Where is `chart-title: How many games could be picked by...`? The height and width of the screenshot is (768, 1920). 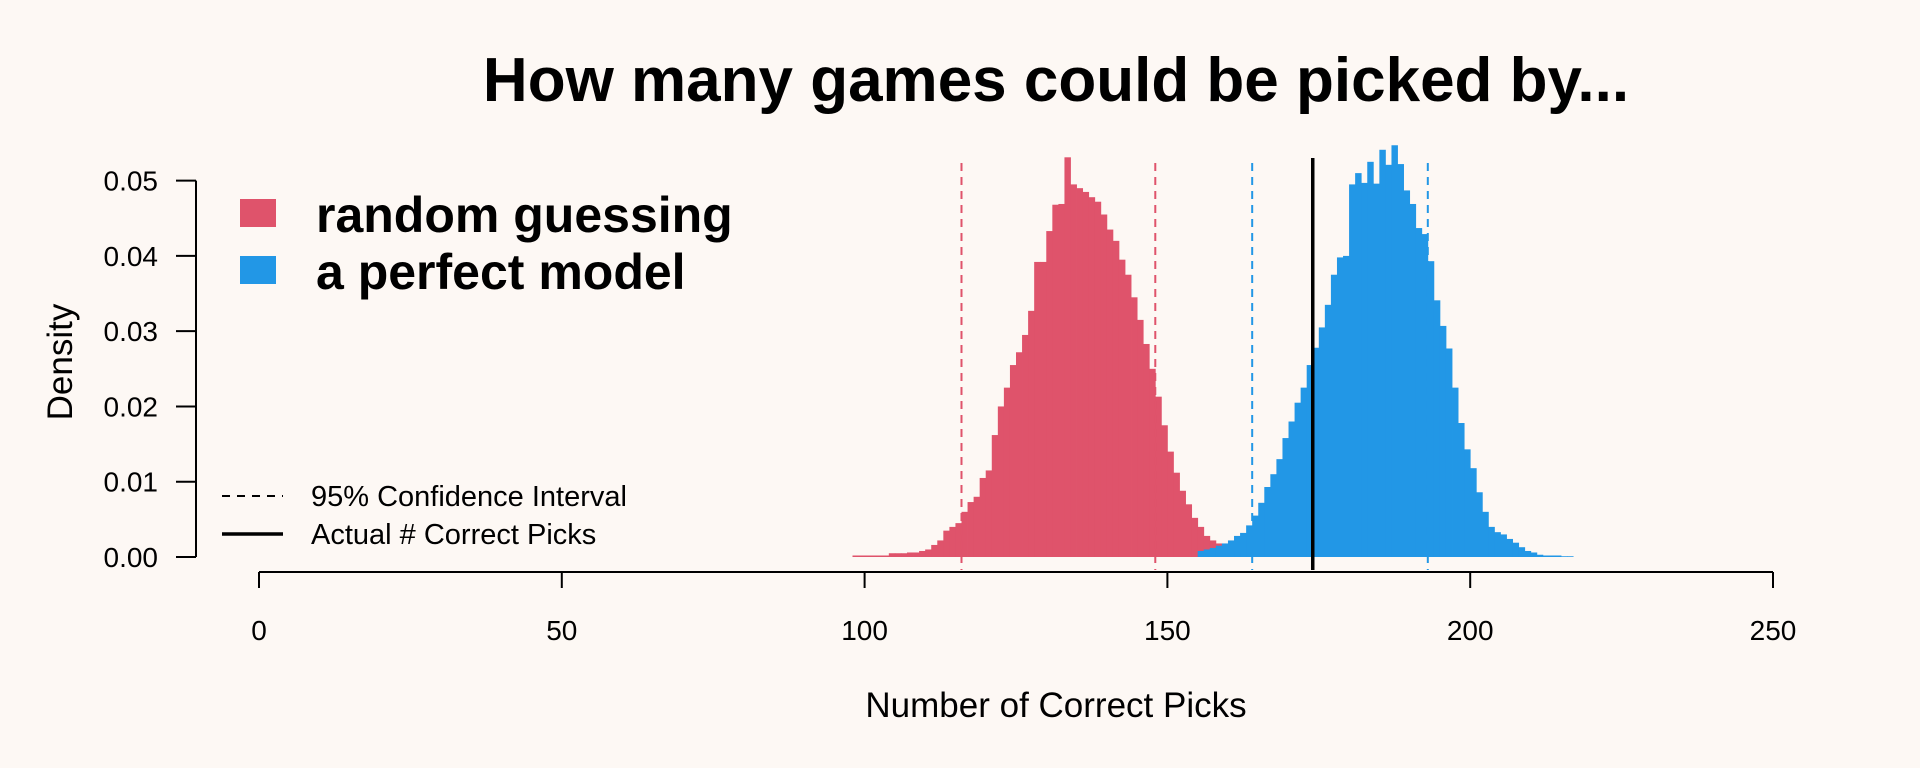 chart-title: How many games could be picked by... is located at coordinates (1056, 80).